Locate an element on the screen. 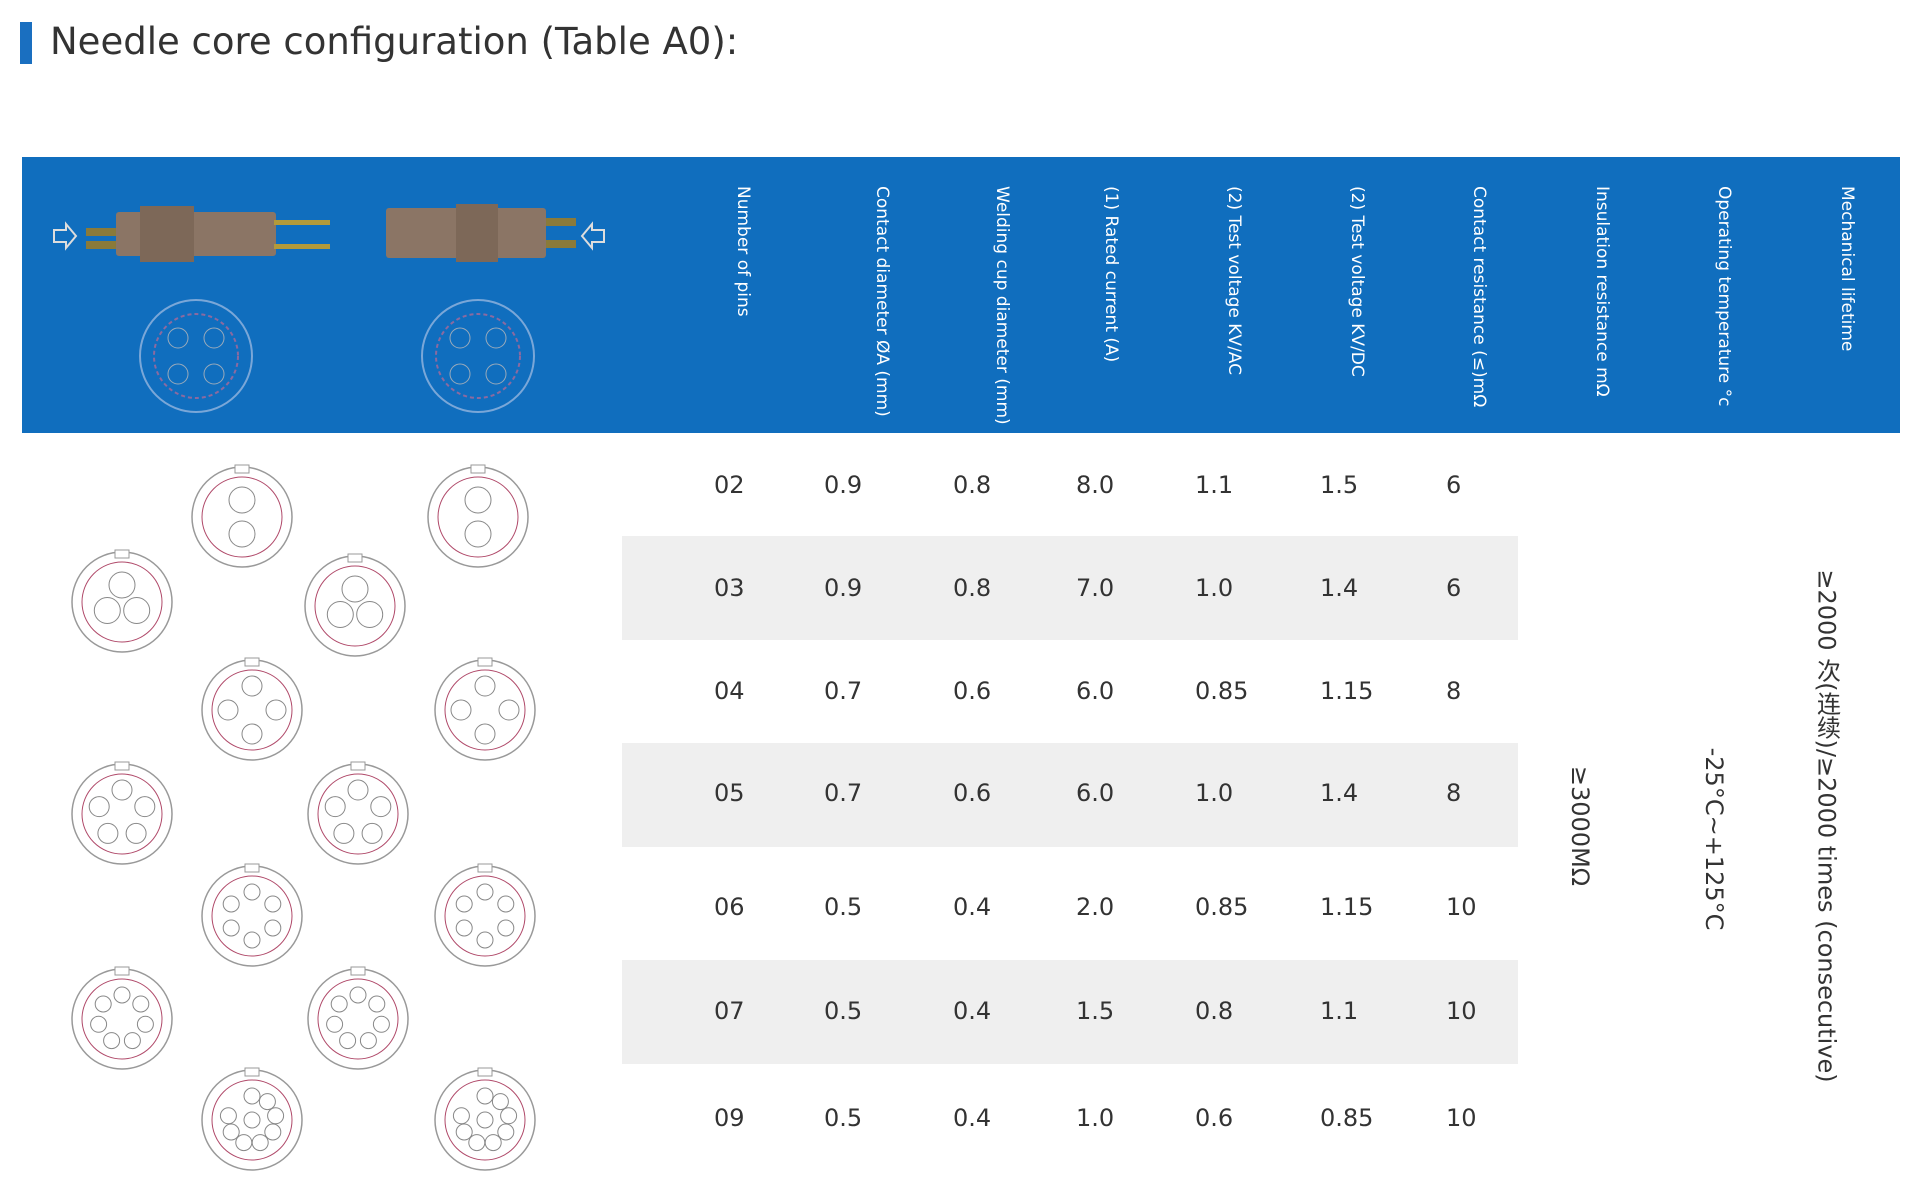 The width and height of the screenshot is (1920, 1188). table-cell: 7.0 is located at coordinates (1095, 588).